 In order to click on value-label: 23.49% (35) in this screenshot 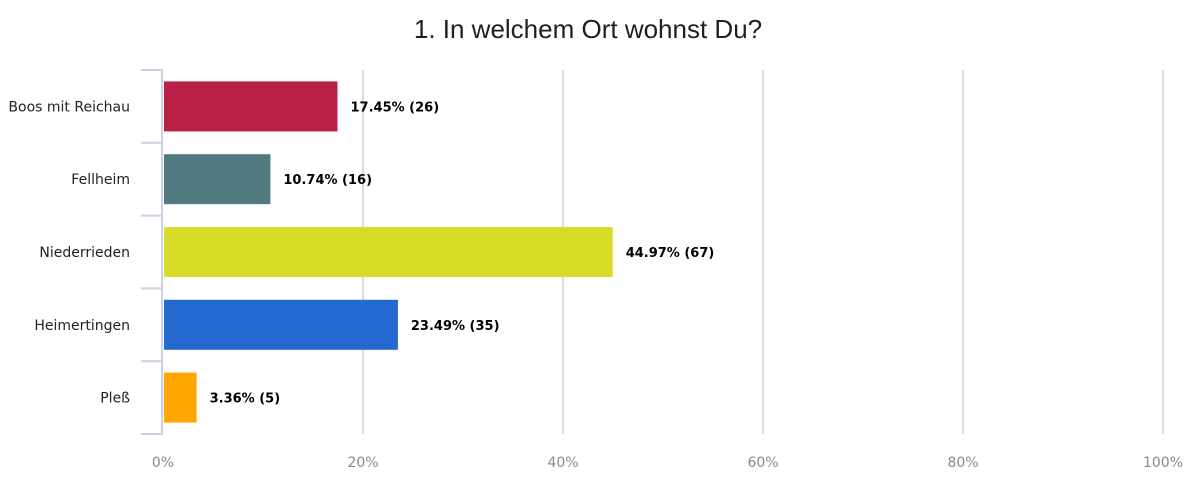, I will do `click(455, 326)`.